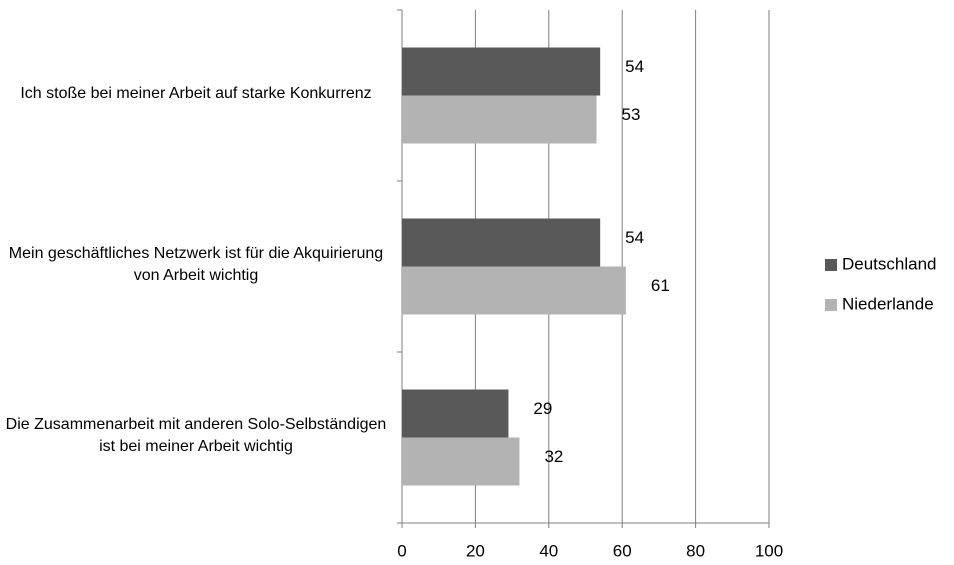 The width and height of the screenshot is (954, 565). I want to click on x-tick-label: 20, so click(475, 550).